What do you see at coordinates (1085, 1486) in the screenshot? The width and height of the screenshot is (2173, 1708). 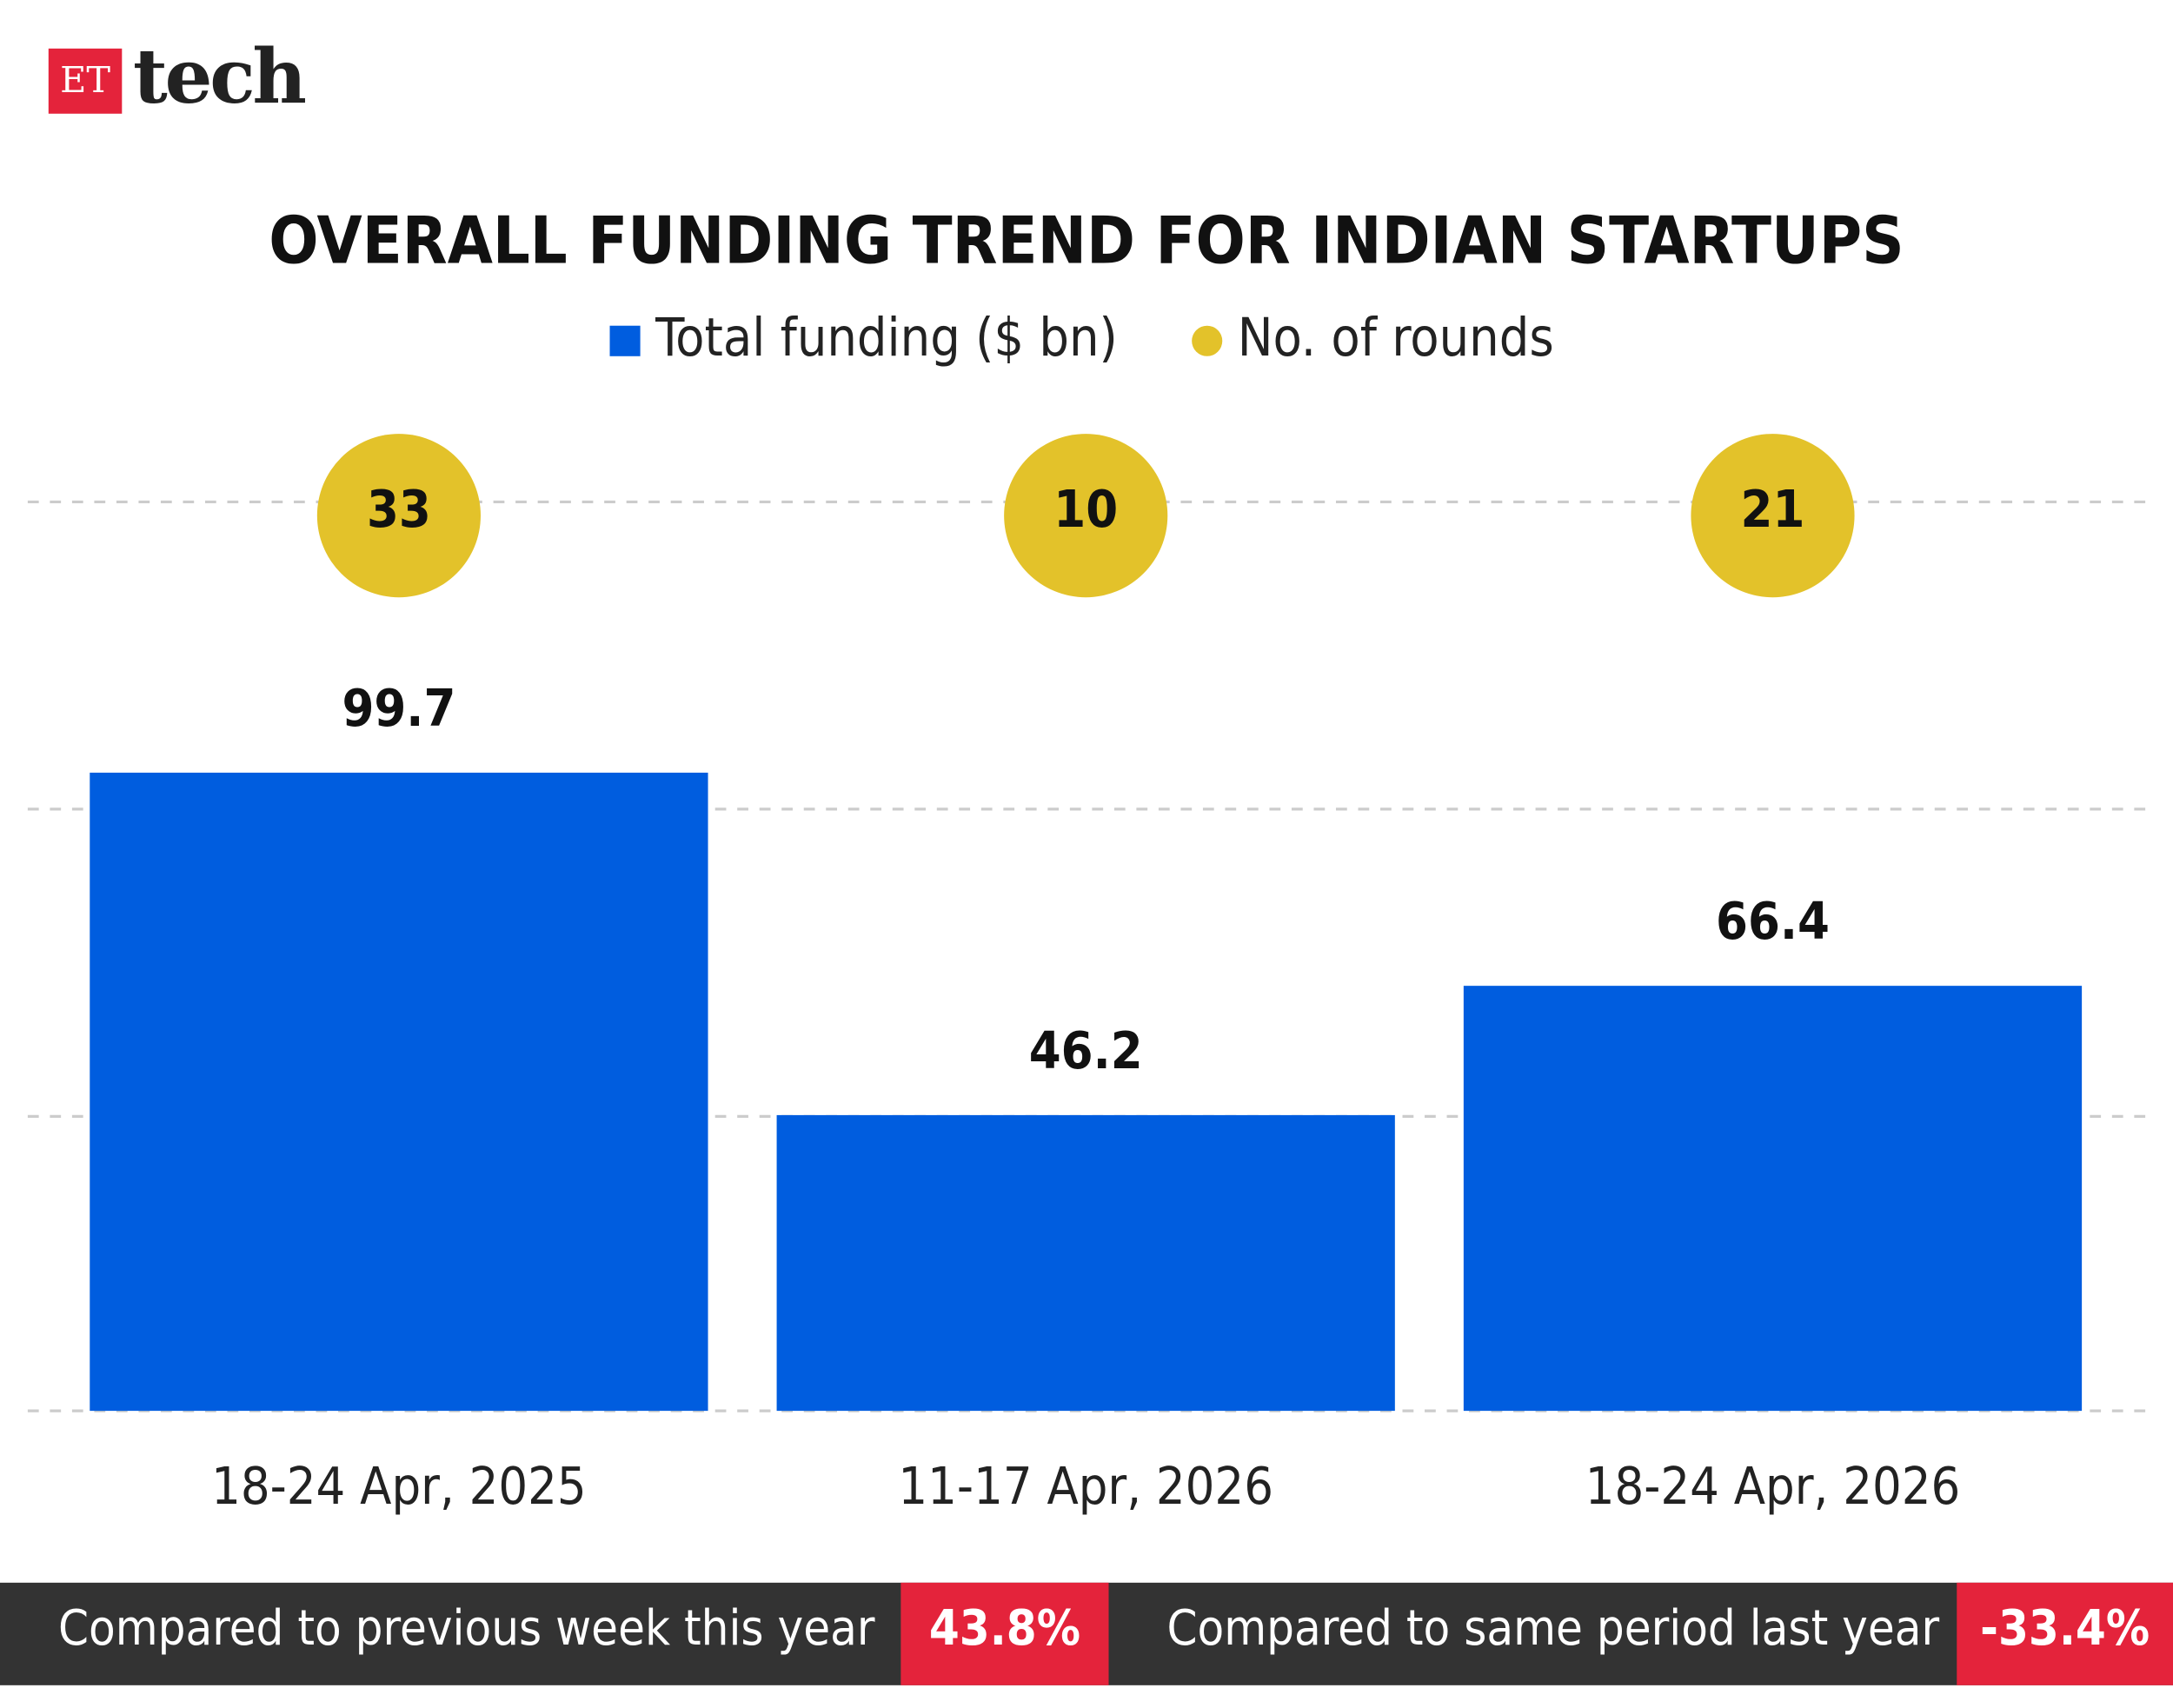 I see `x-tick-label: 11-17 Apr, 2026` at bounding box center [1085, 1486].